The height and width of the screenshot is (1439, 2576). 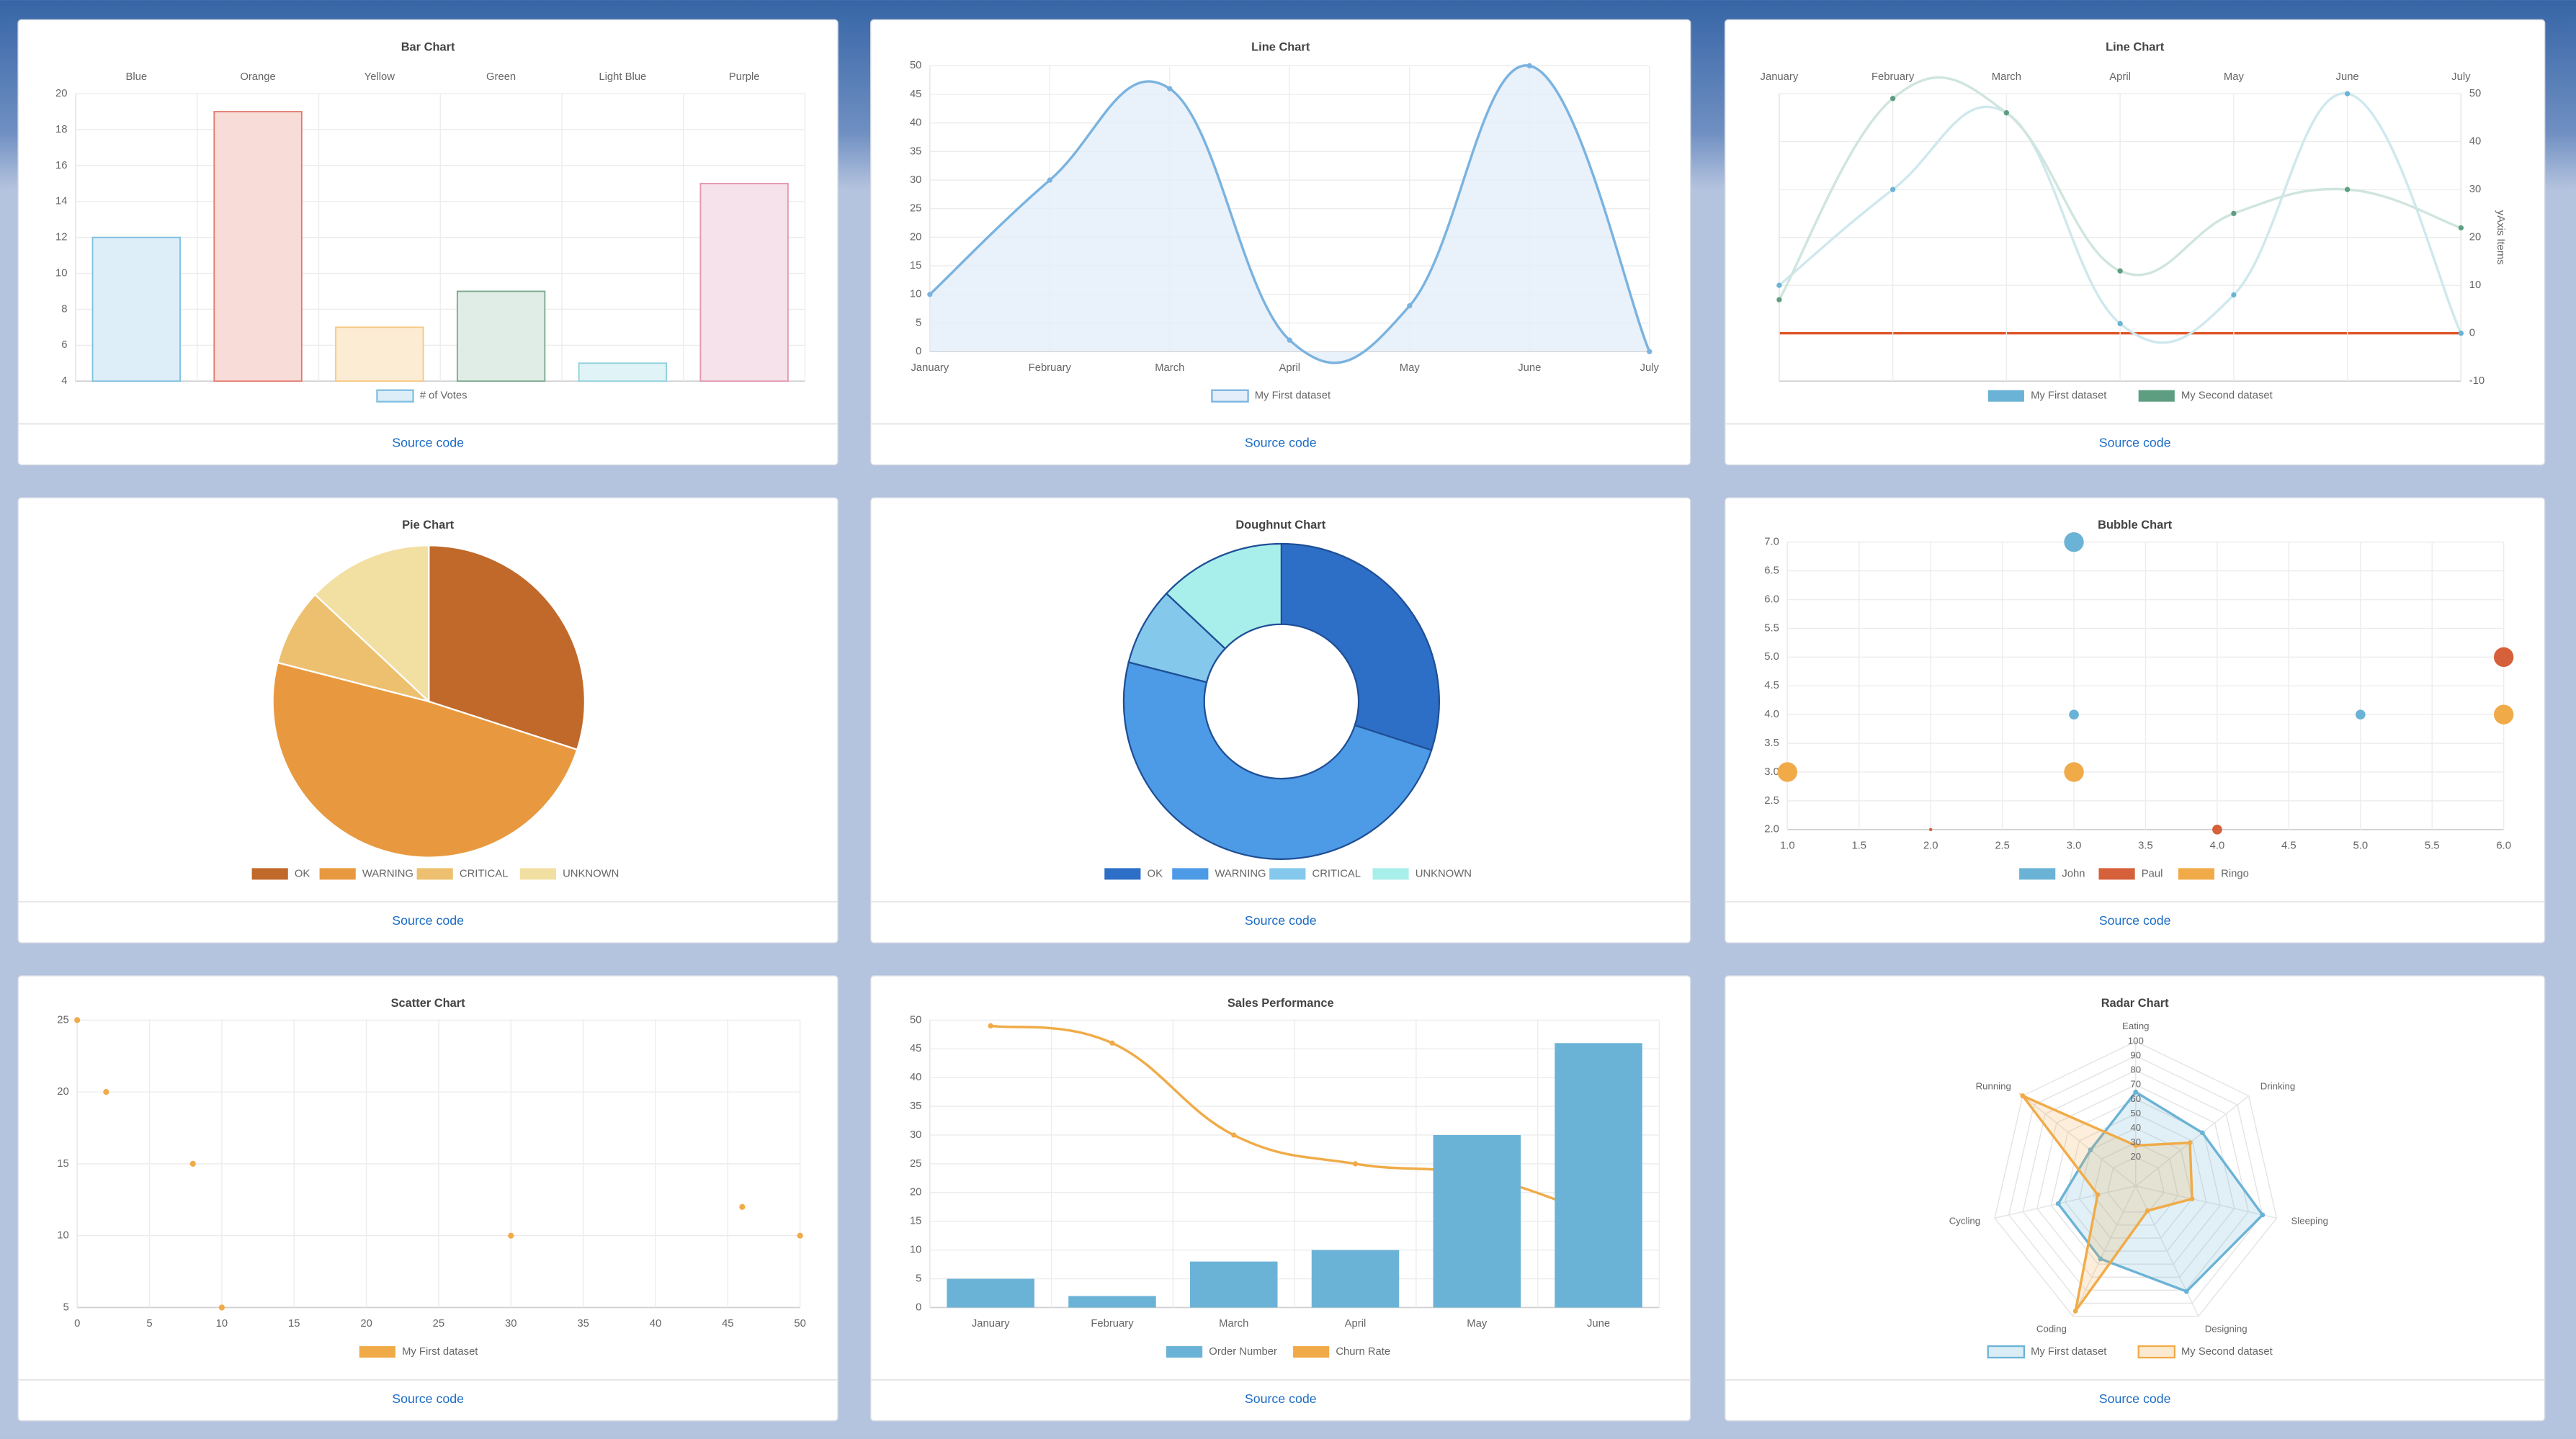 What do you see at coordinates (64, 381) in the screenshot?
I see `y-tick-label: 4` at bounding box center [64, 381].